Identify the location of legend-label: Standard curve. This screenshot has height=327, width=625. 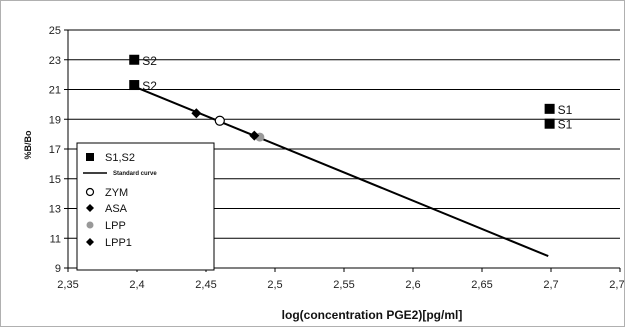
(135, 174).